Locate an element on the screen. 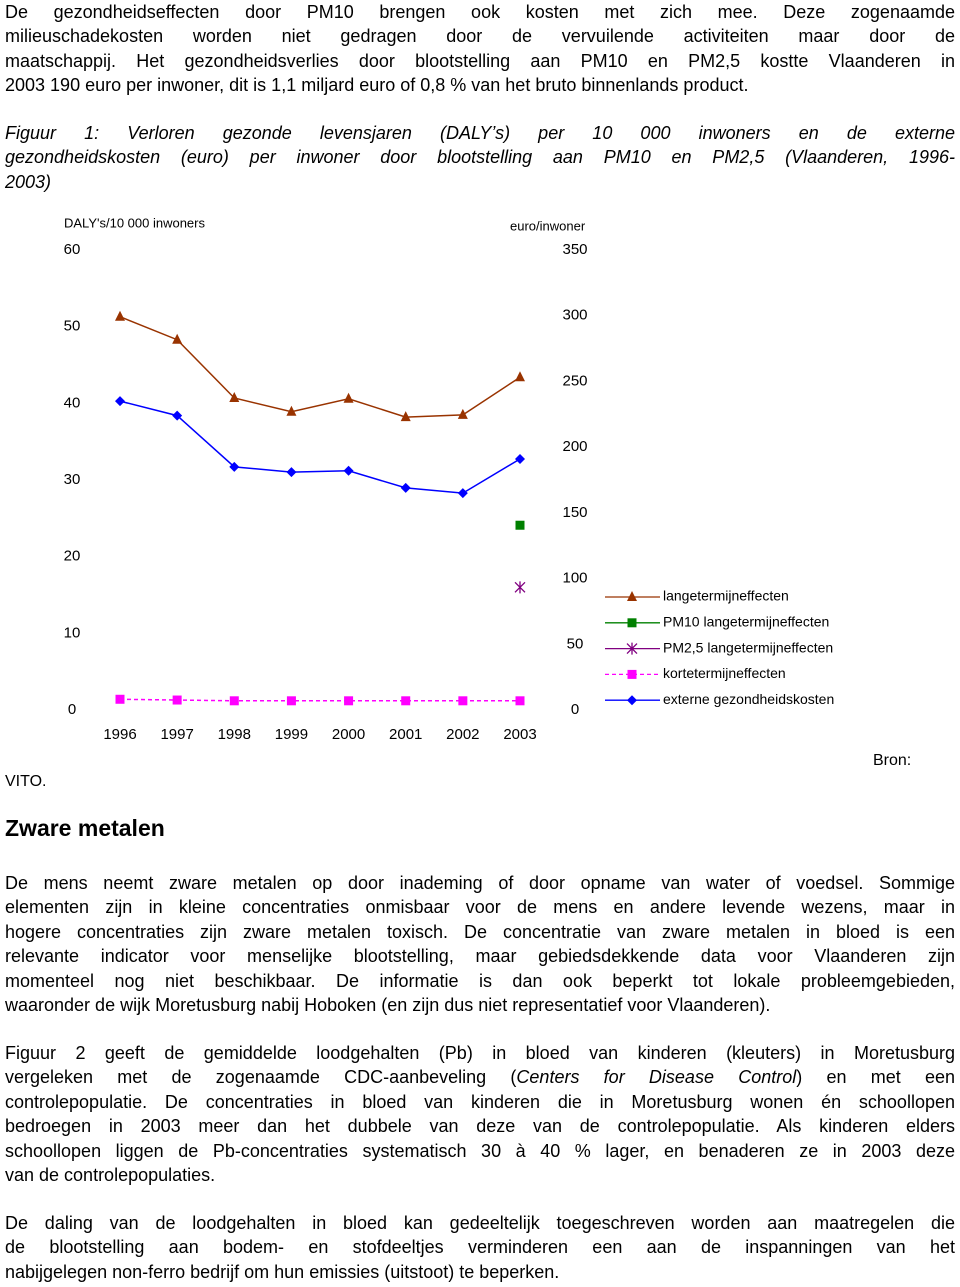 This screenshot has width=960, height=1287. source: VITO. is located at coordinates (26, 781).